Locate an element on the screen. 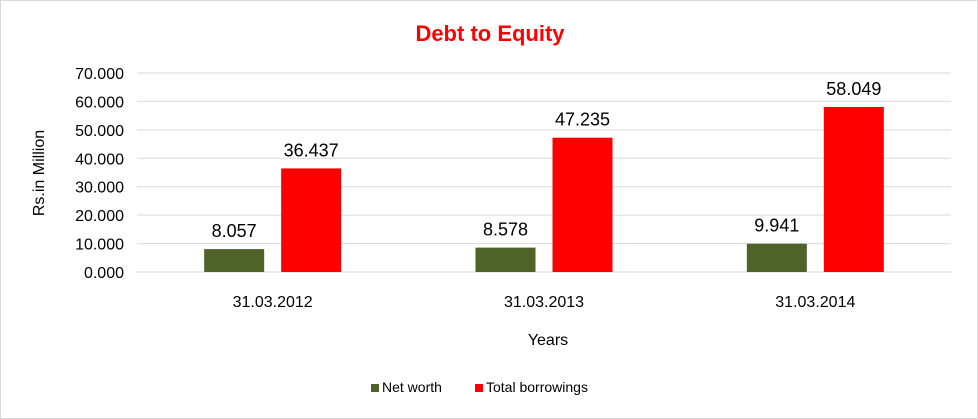 Image resolution: width=978 pixels, height=419 pixels. y-tick-label: 70.000 is located at coordinates (99, 74).